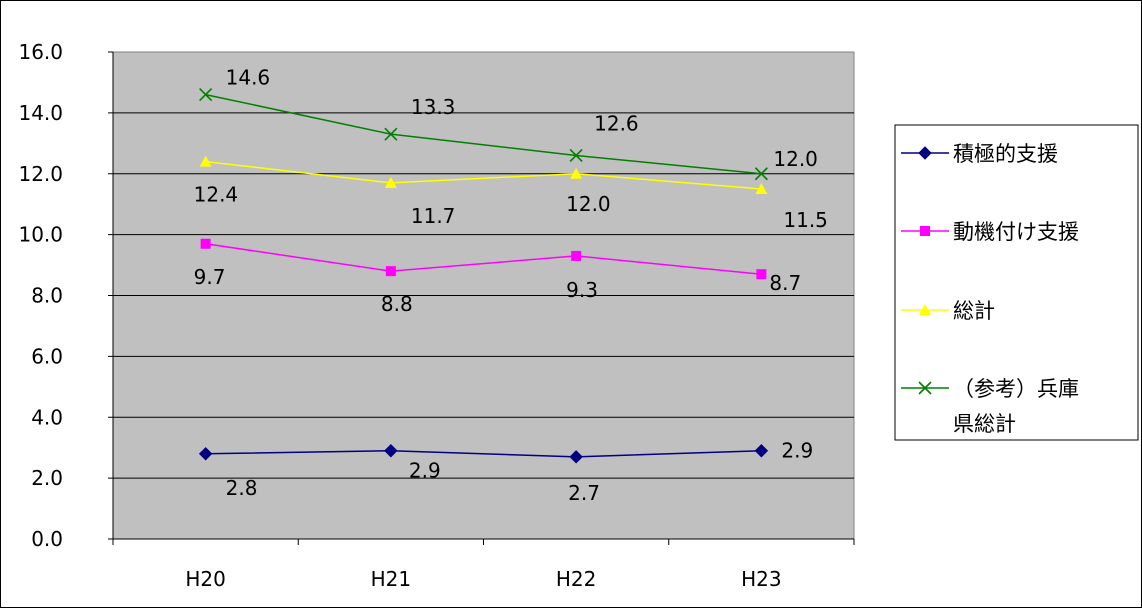  Describe the element at coordinates (1016, 232) in the screenshot. I see `legend-label: 動機付け支援` at that location.